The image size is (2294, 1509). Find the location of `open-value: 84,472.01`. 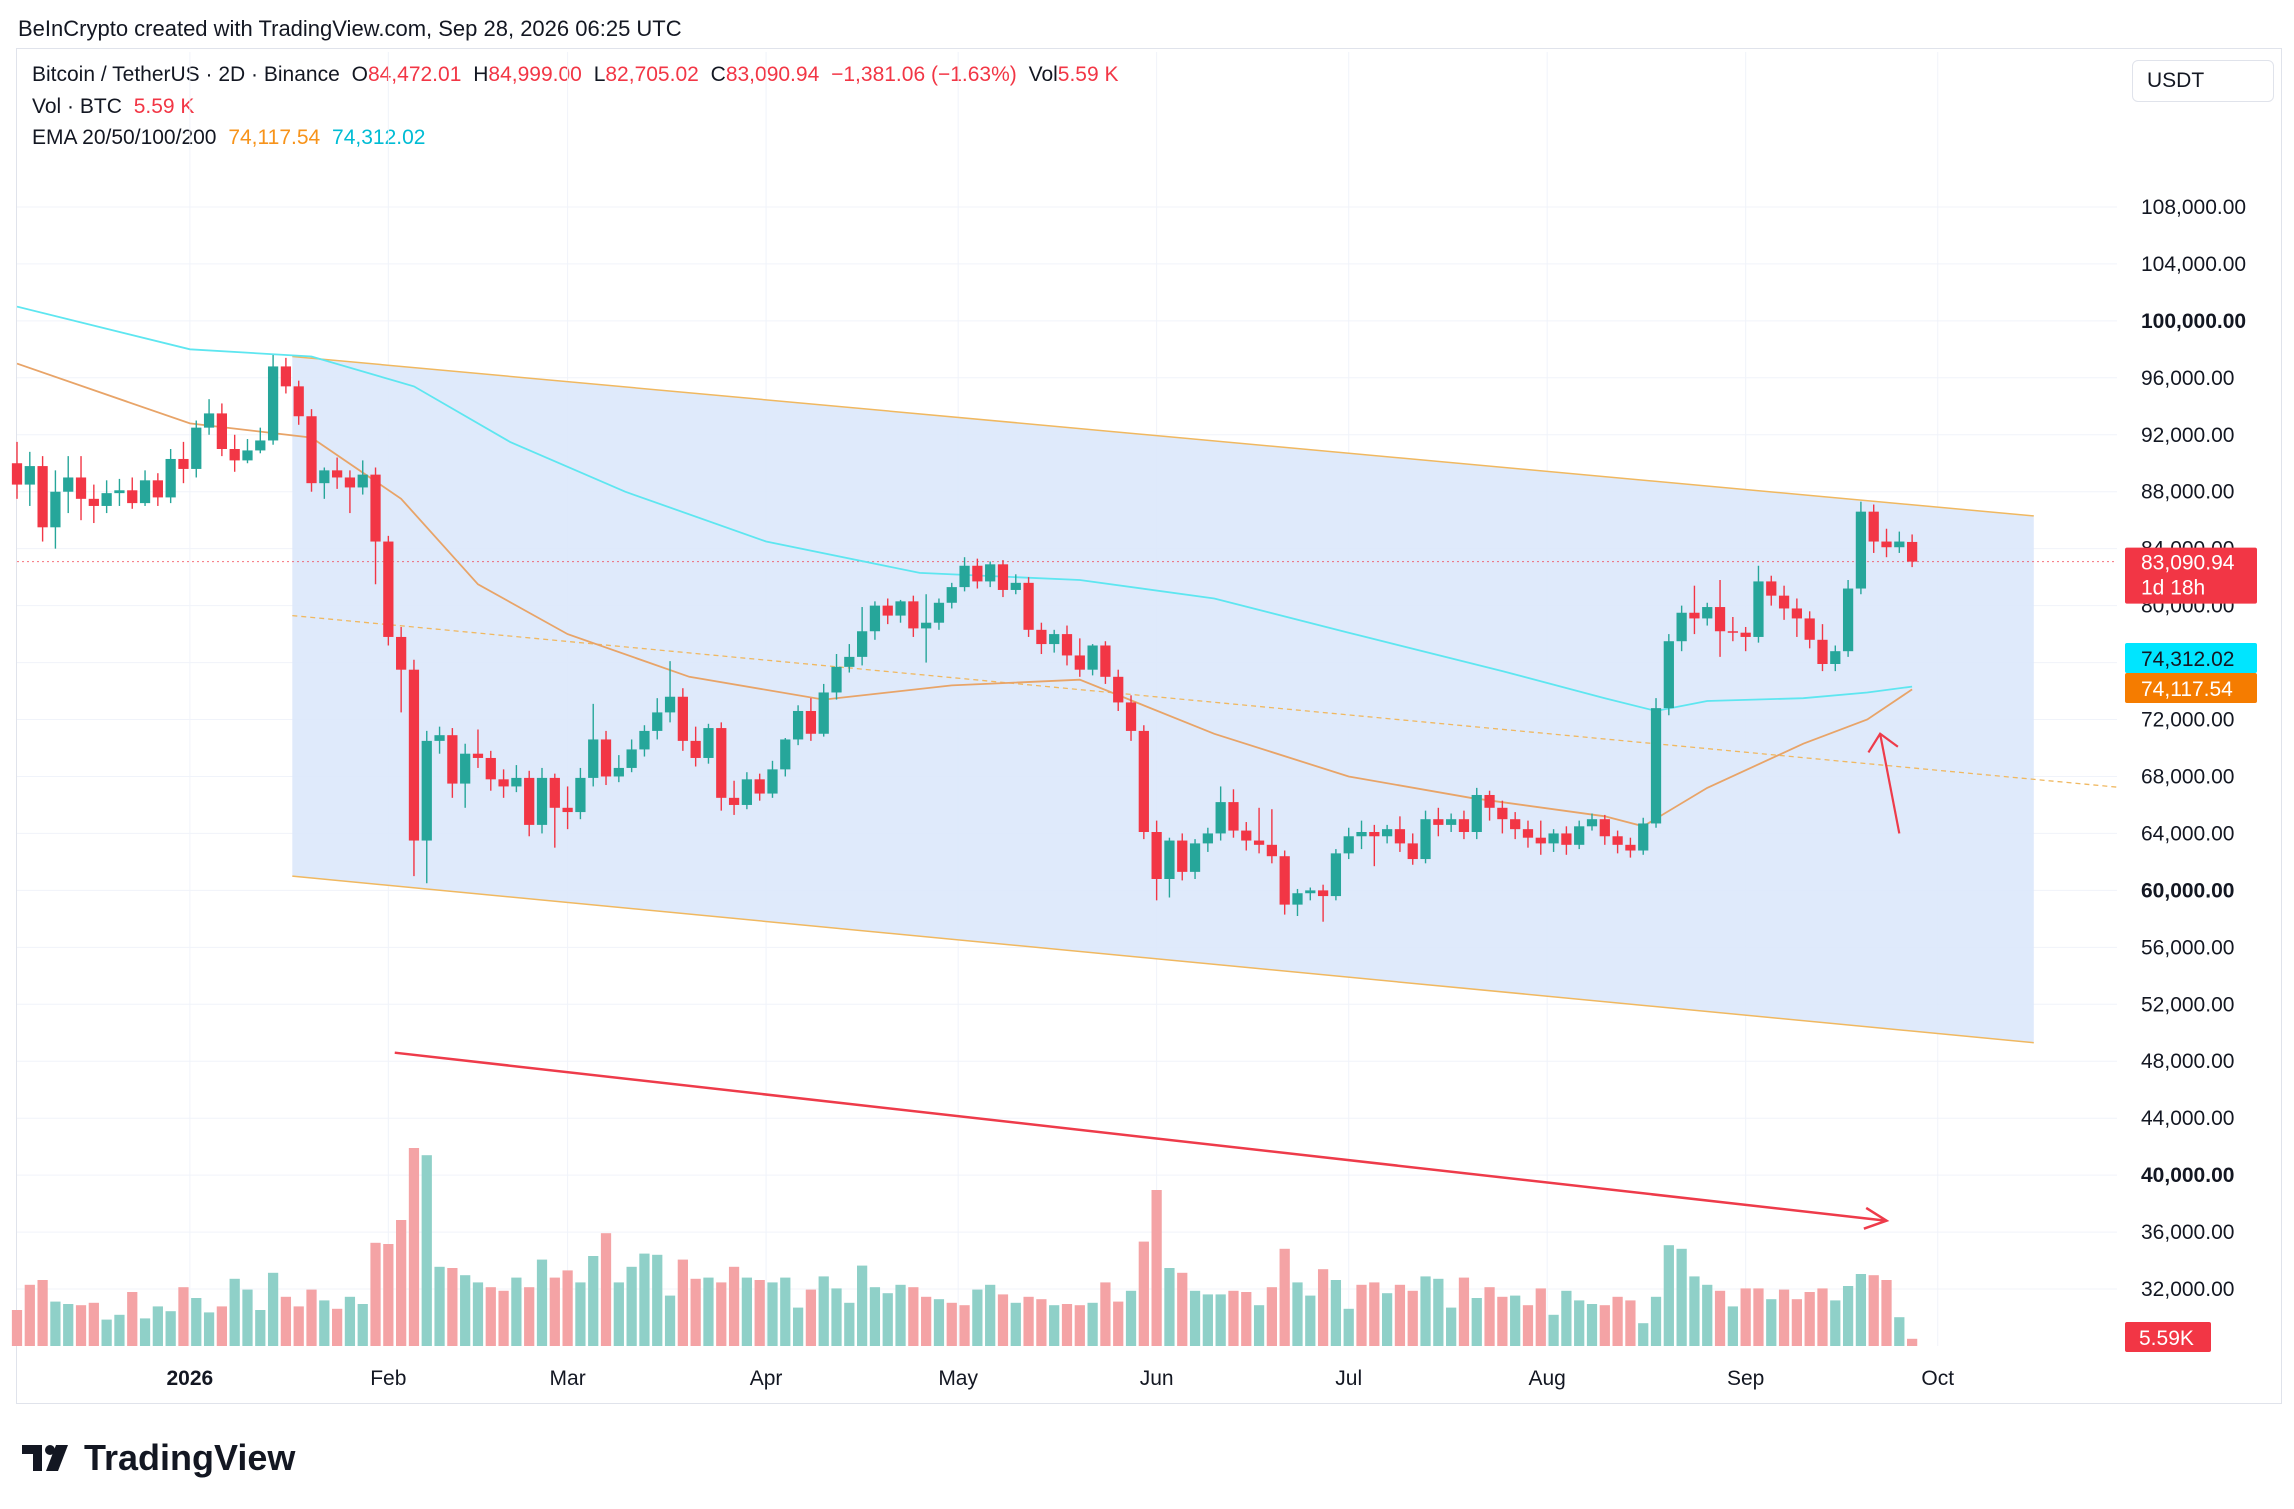

open-value: 84,472.01 is located at coordinates (414, 74).